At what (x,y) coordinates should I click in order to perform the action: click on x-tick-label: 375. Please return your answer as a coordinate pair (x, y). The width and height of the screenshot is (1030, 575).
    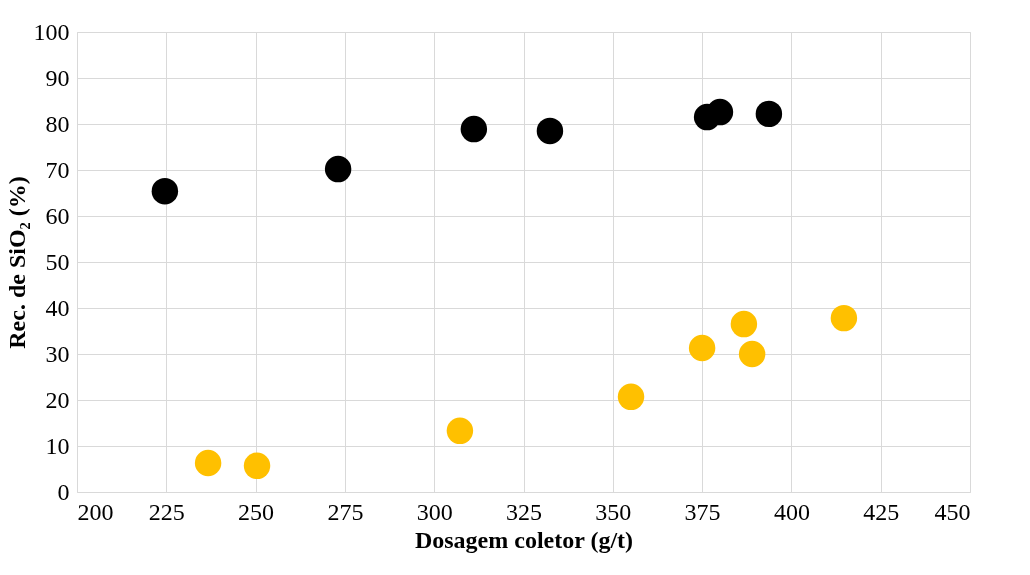
    Looking at the image, I should click on (702, 511).